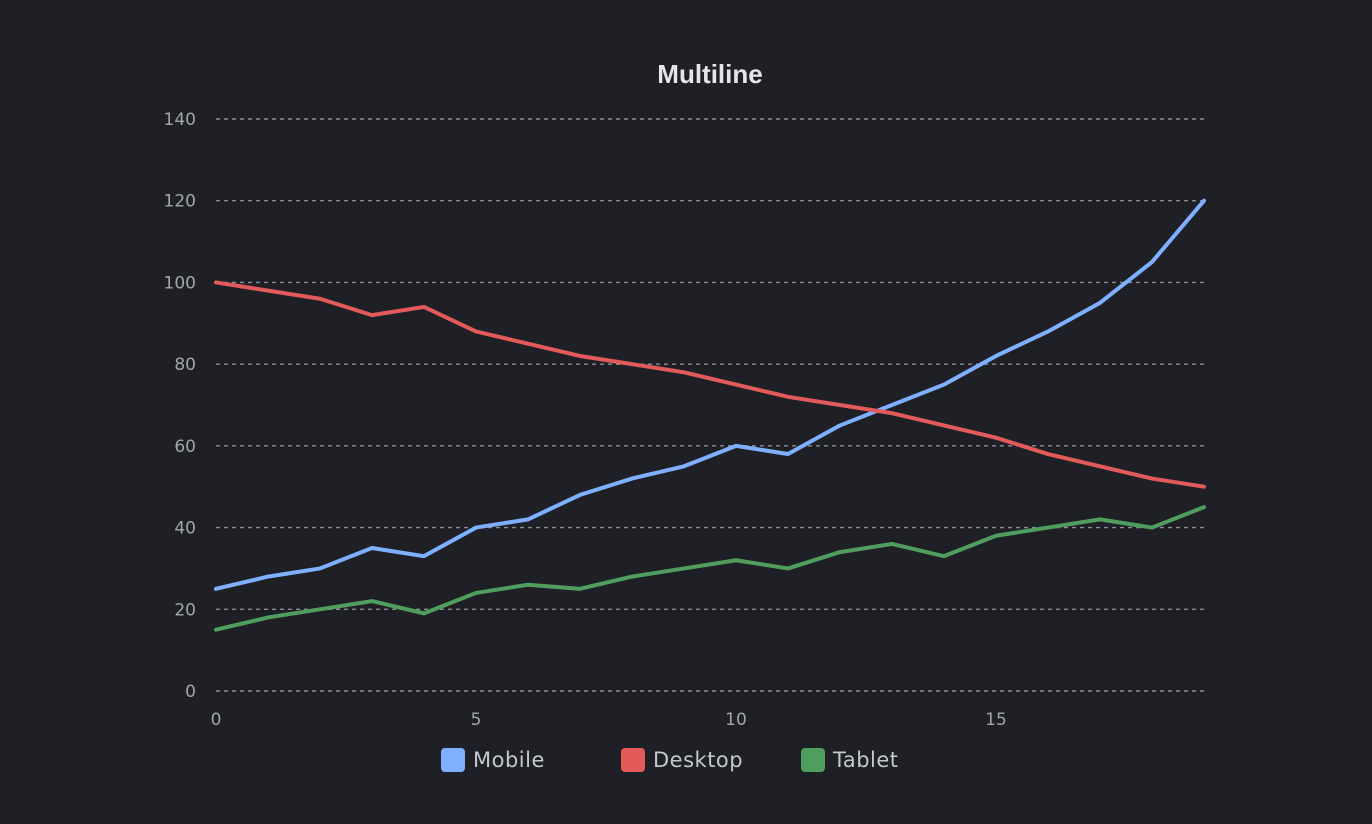  Describe the element at coordinates (185, 447) in the screenshot. I see `y-tick-label: 60` at that location.